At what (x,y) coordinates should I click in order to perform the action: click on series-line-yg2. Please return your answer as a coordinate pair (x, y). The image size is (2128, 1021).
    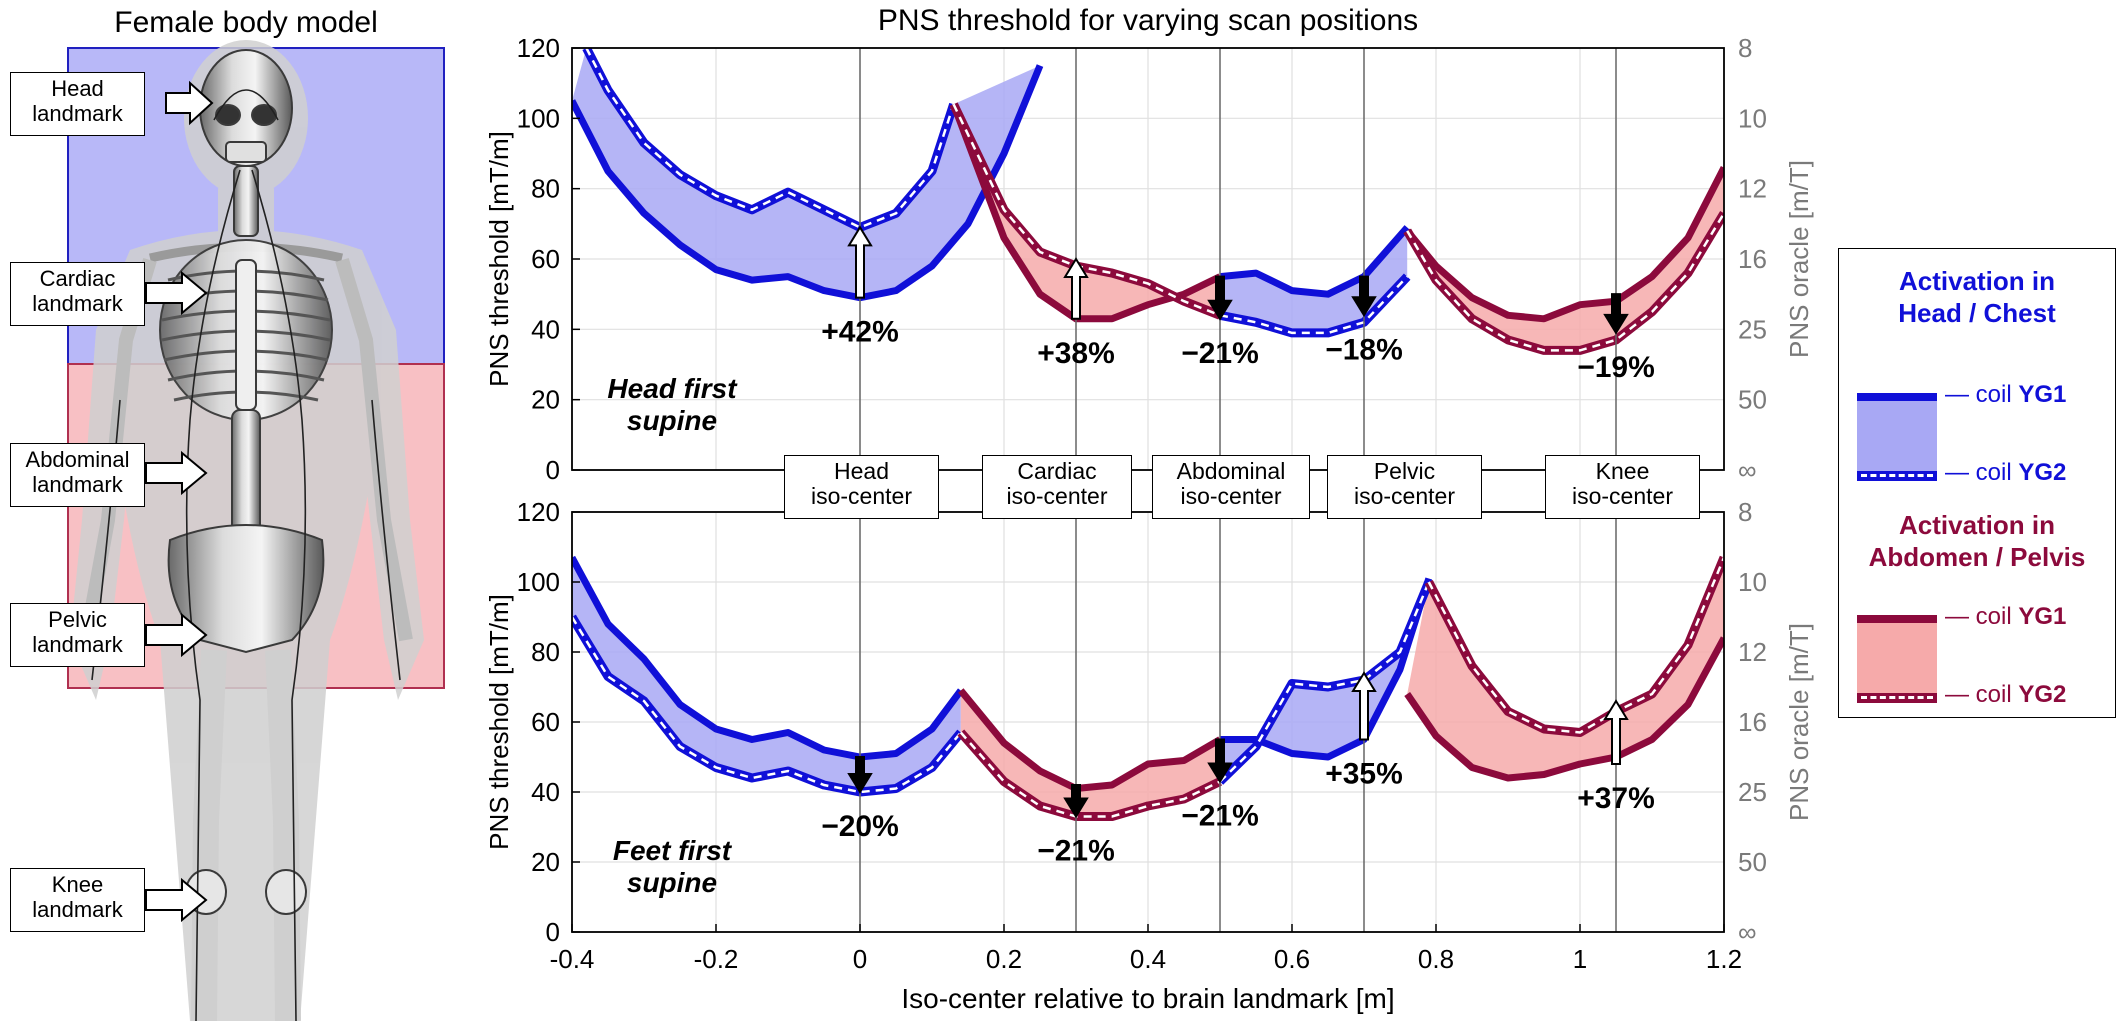
    Looking at the image, I should click on (1563, 282).